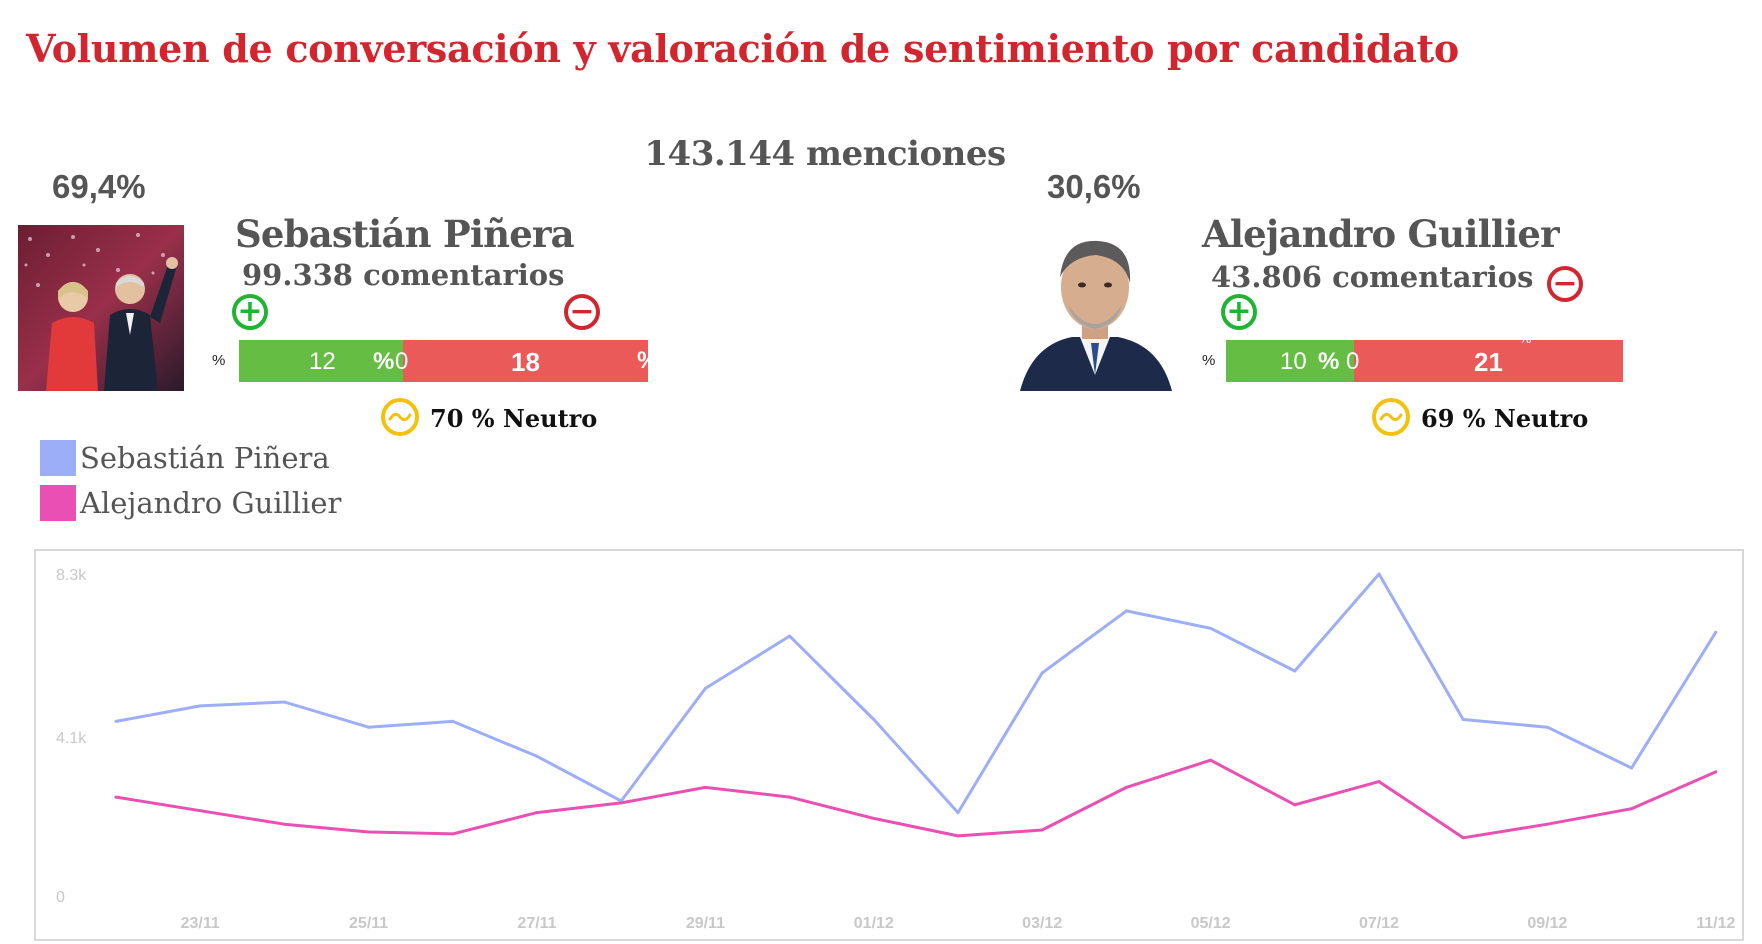 This screenshot has height=944, width=1762. I want to click on positive-bar-pinera, so click(321, 361).